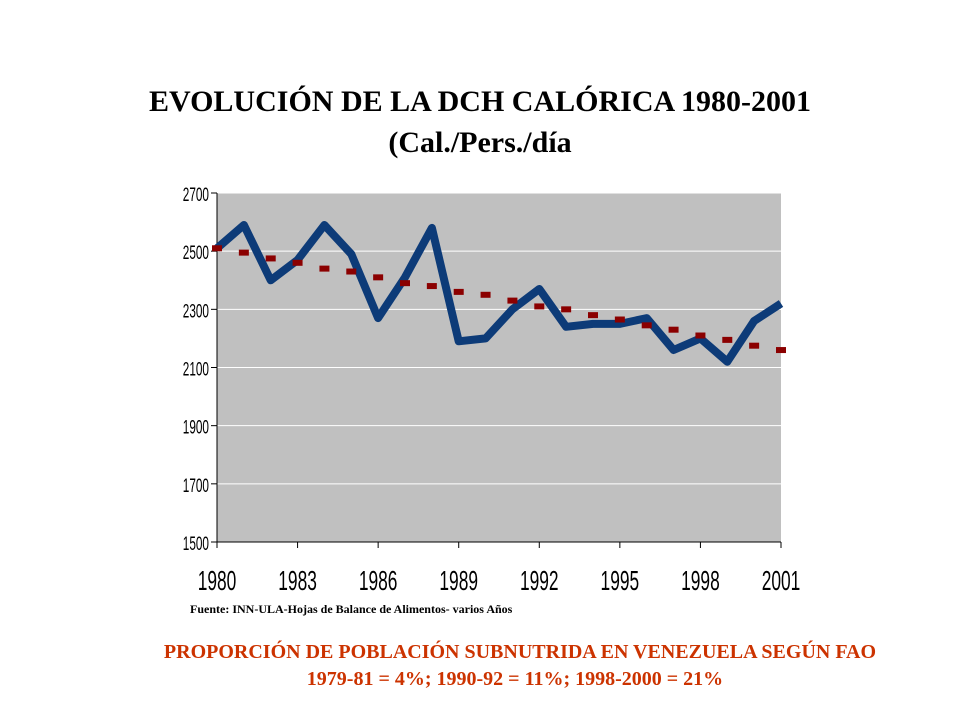  I want to click on y-tick-labels: 1500 1700 1900 2100 2300 2500 2700, so click(196, 369).